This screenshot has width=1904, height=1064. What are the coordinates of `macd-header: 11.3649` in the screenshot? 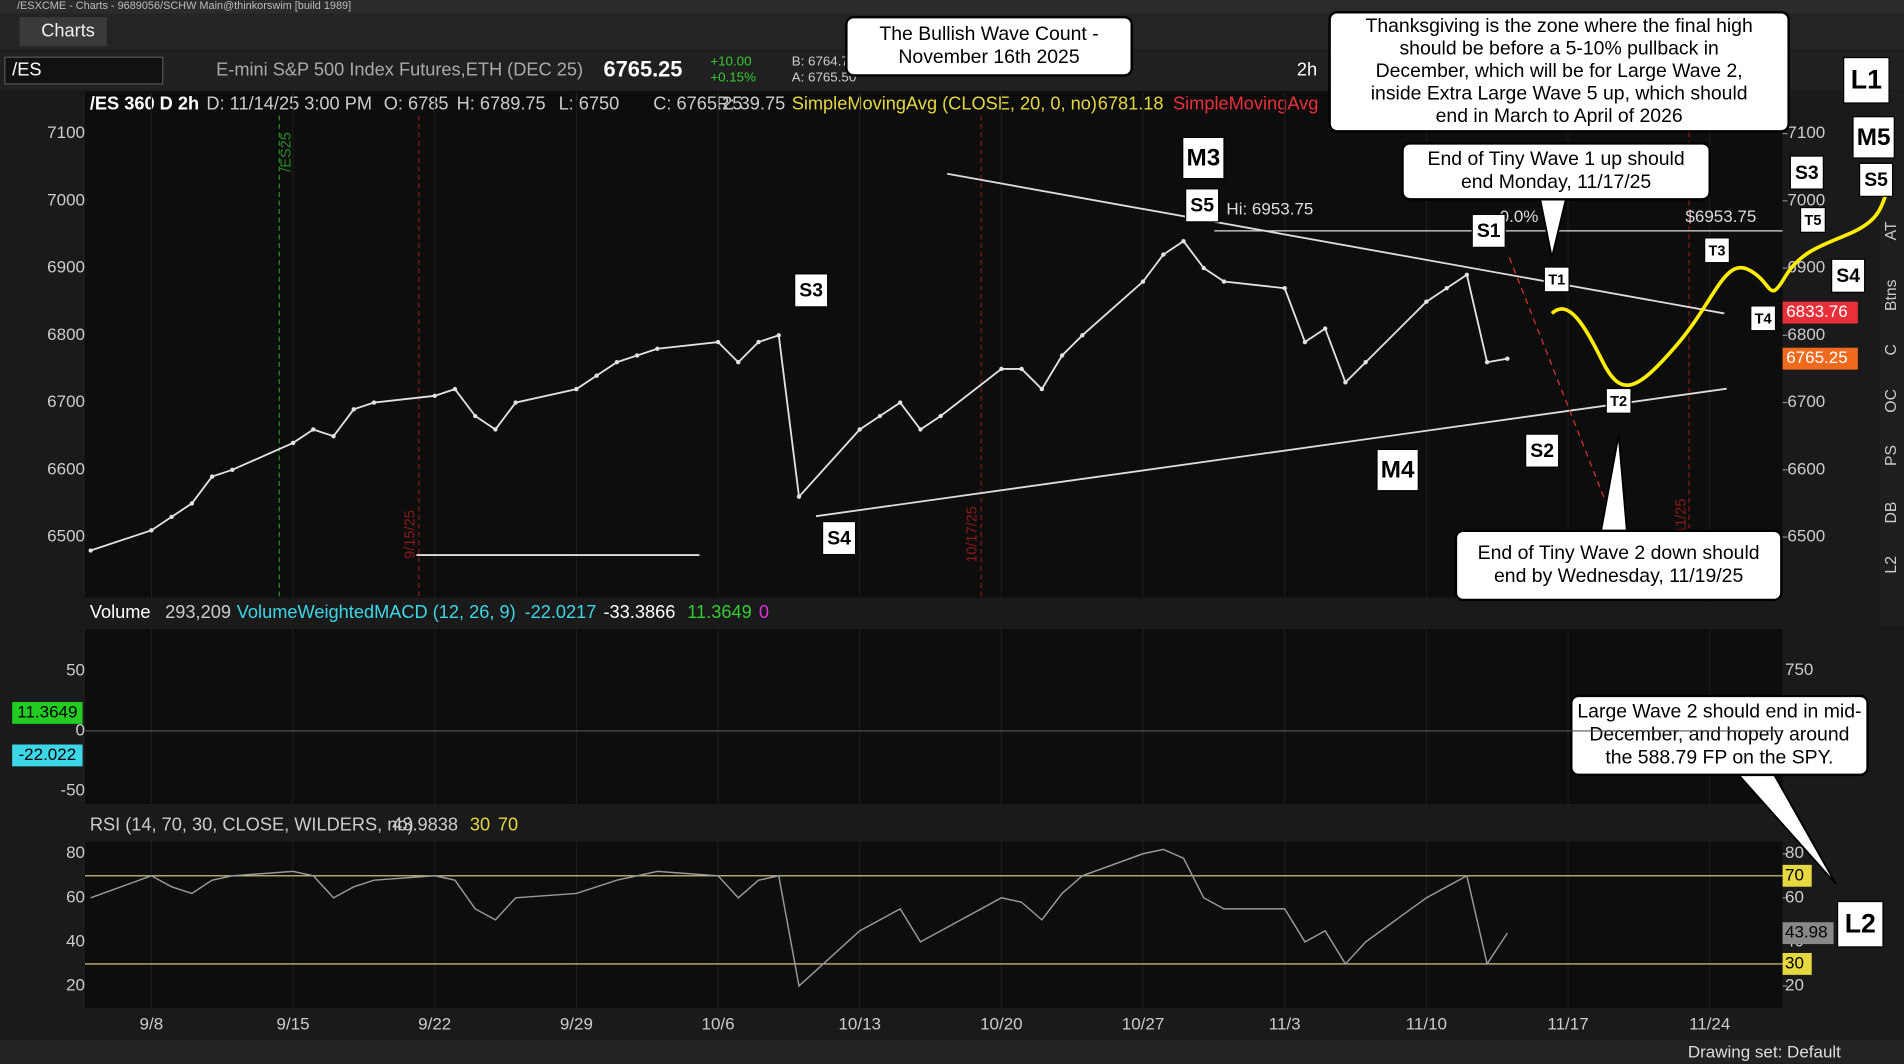 It's located at (719, 612).